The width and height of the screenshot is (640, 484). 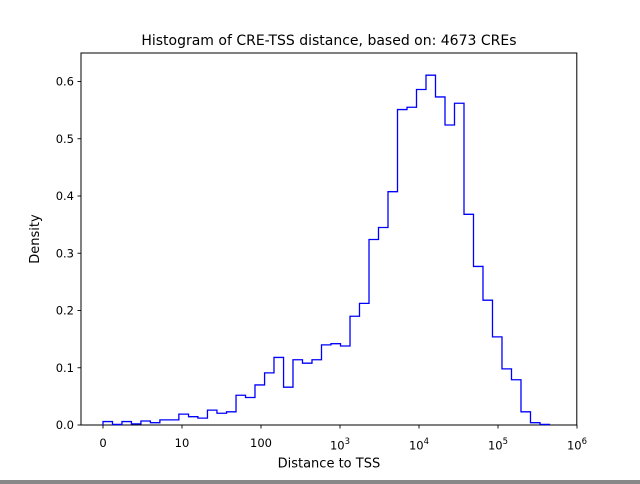 What do you see at coordinates (329, 464) in the screenshot?
I see `x-axis-label: Distance to TSS` at bounding box center [329, 464].